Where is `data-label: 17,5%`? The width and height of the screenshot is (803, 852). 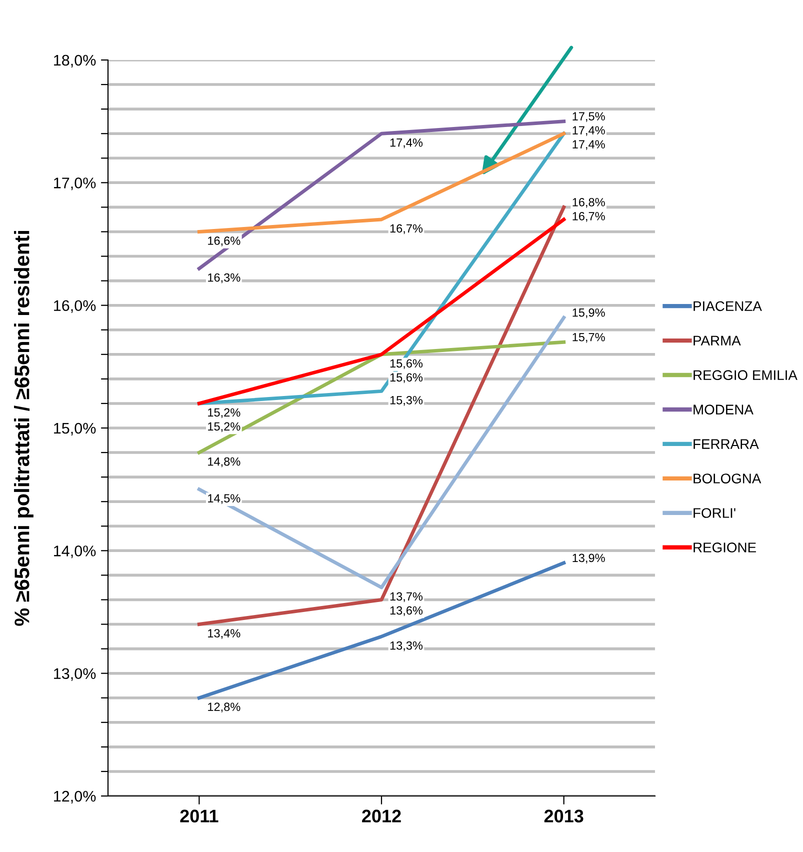
data-label: 17,5% is located at coordinates (588, 117).